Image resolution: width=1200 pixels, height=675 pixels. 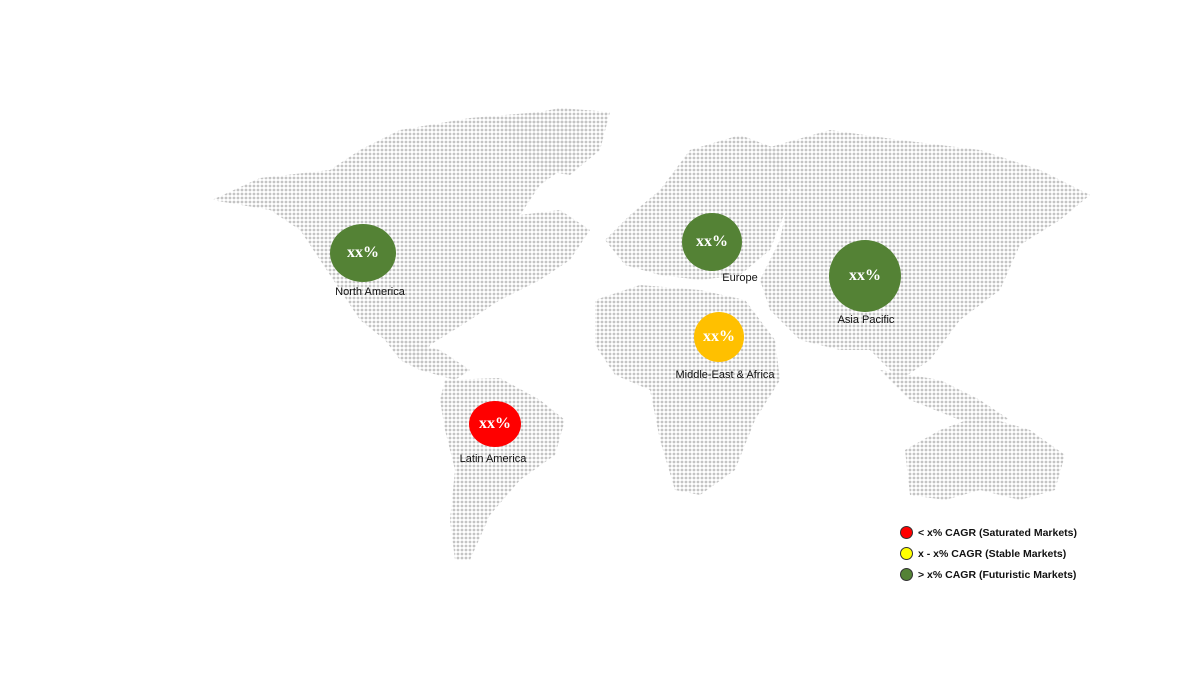 What do you see at coordinates (401, 241) in the screenshot?
I see `landmass-north-america` at bounding box center [401, 241].